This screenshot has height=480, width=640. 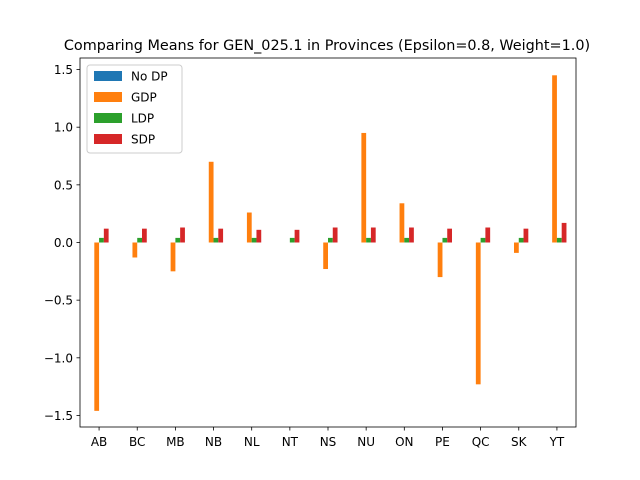 I want to click on bar-sdp-nu, so click(x=373, y=235).